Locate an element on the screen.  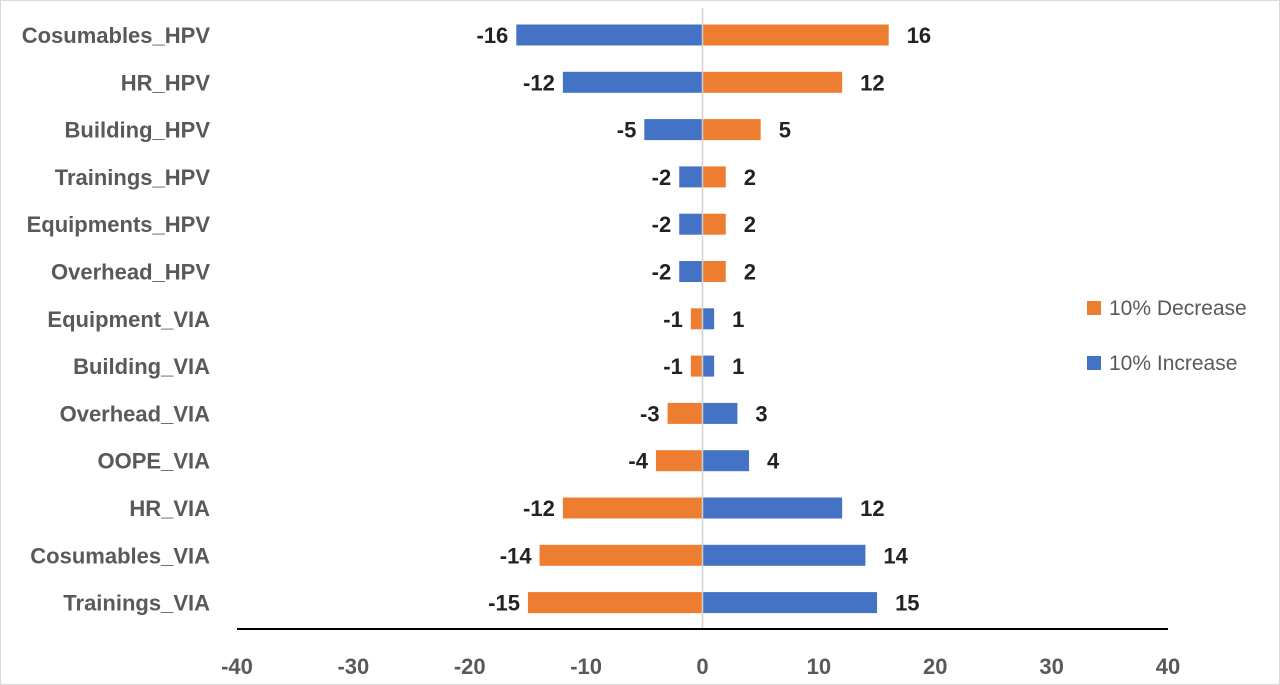
data-label-negative: -15 is located at coordinates (504, 603).